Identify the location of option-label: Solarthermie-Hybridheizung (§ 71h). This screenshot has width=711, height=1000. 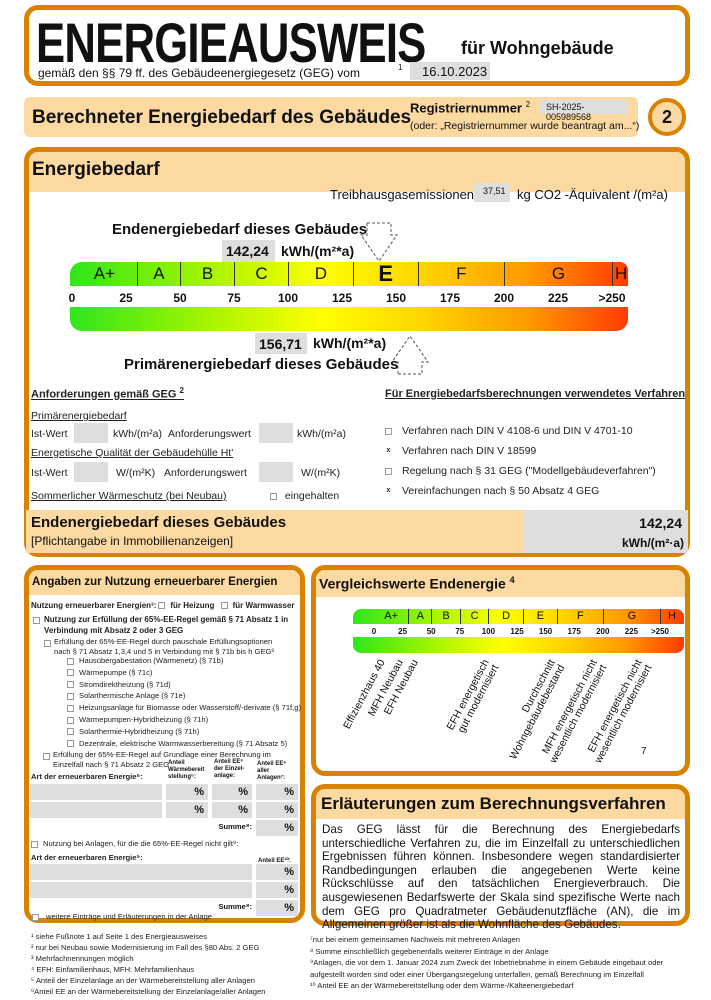
(139, 731).